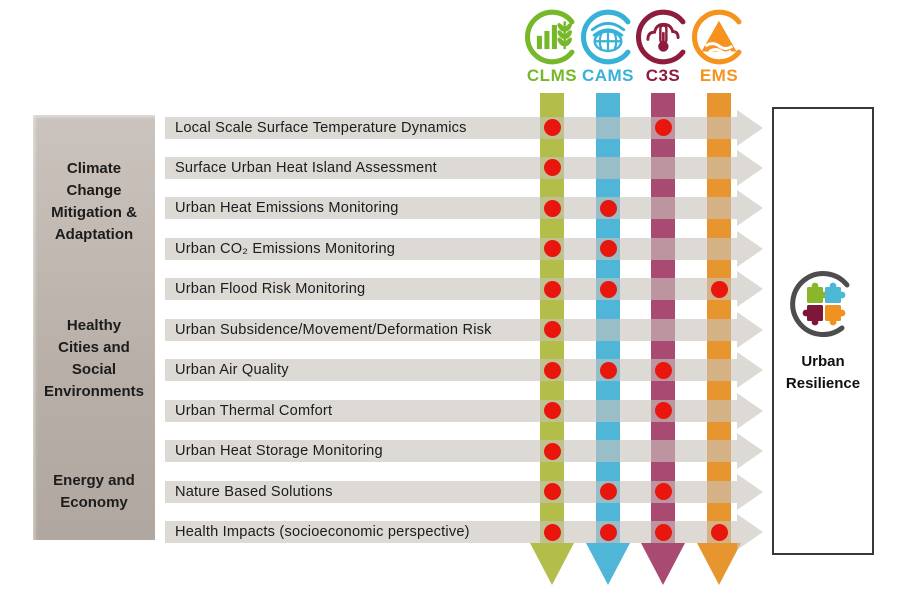  I want to click on clms-land-monitoring-icon, so click(552, 37).